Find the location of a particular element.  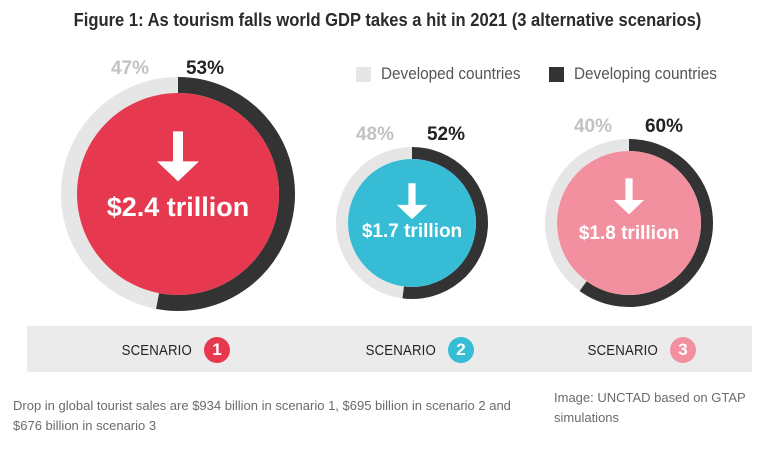

scenario-1-badge: 1 is located at coordinates (216, 350).